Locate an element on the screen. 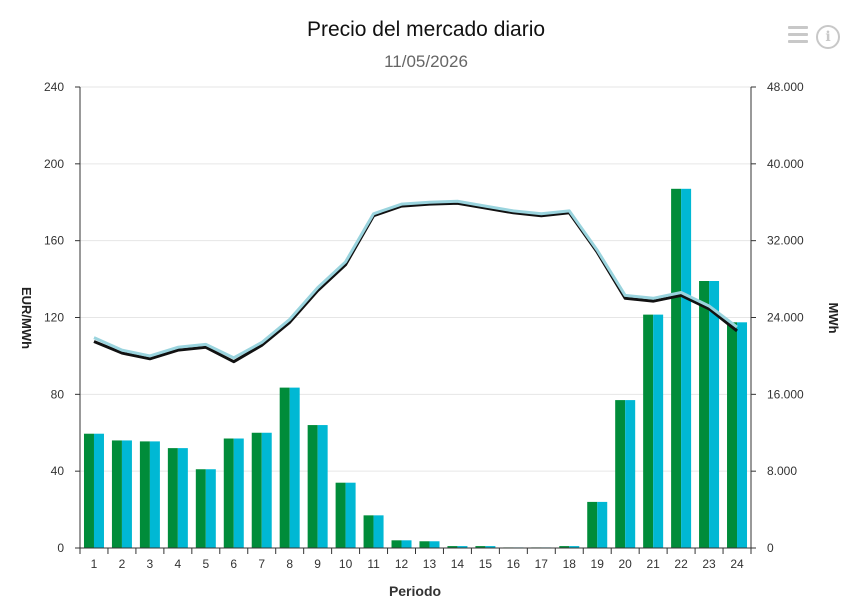 The image size is (852, 612). x-tick-label: 1 is located at coordinates (94, 564).